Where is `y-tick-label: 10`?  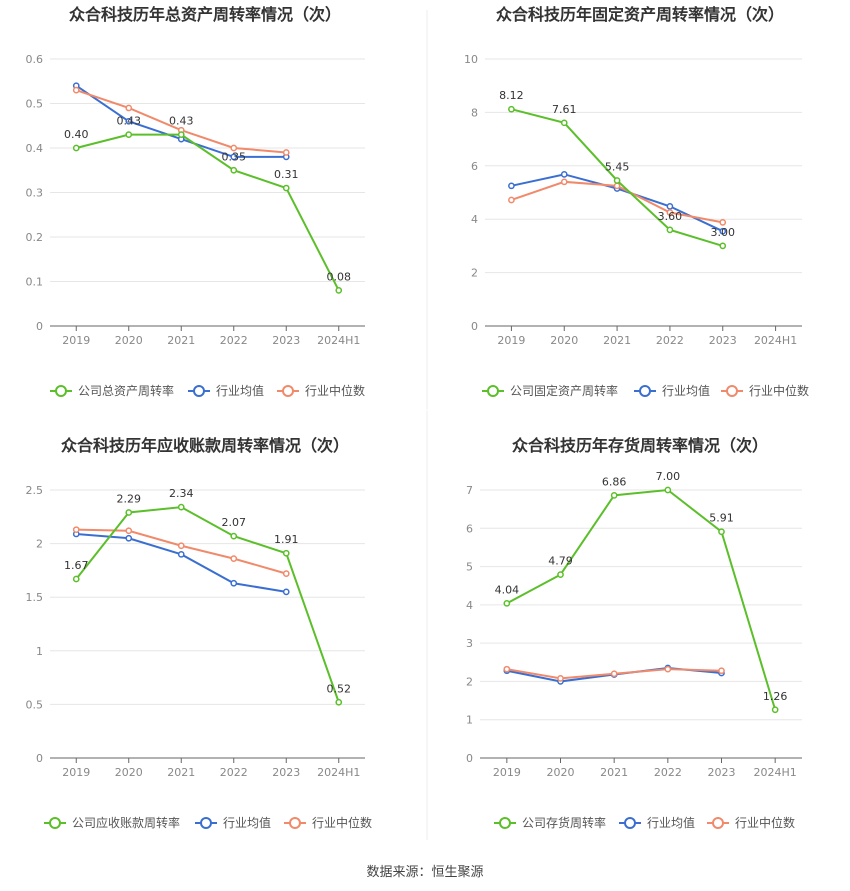 y-tick-label: 10 is located at coordinates (471, 59).